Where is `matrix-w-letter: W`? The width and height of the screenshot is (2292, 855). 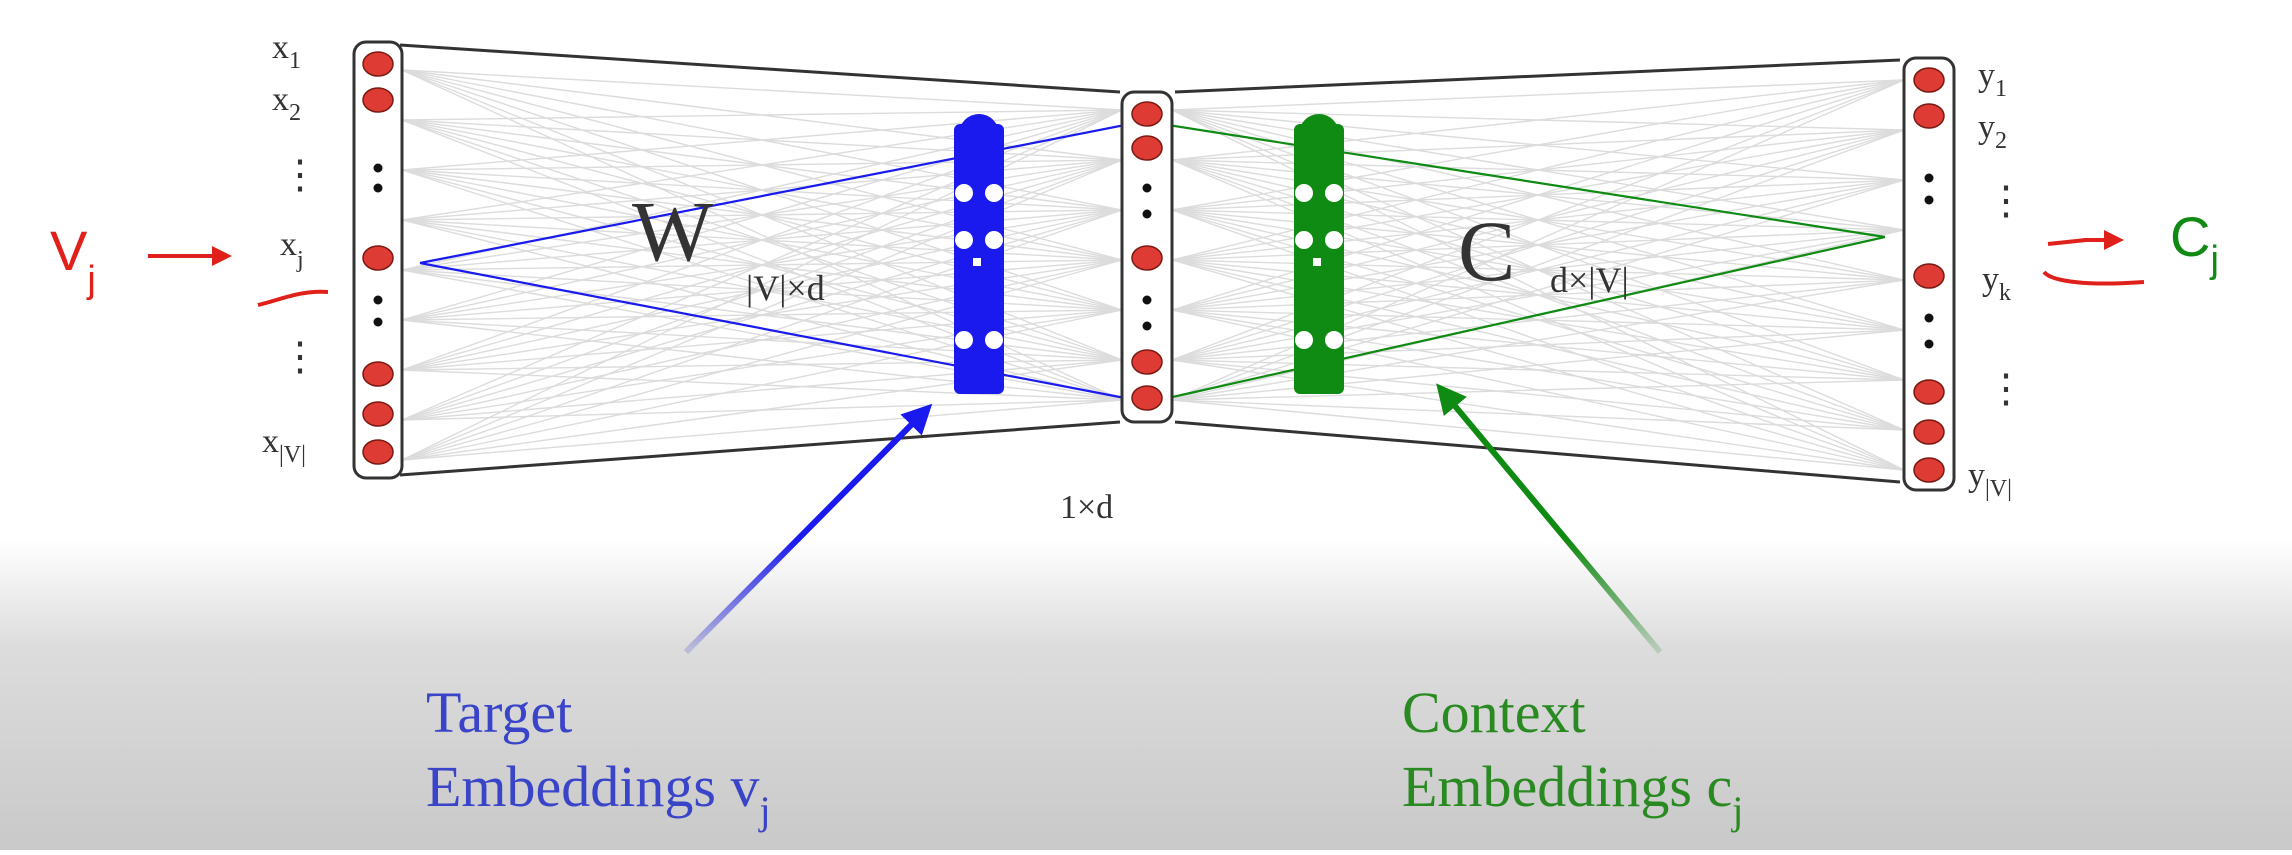
matrix-w-letter: W is located at coordinates (672, 231).